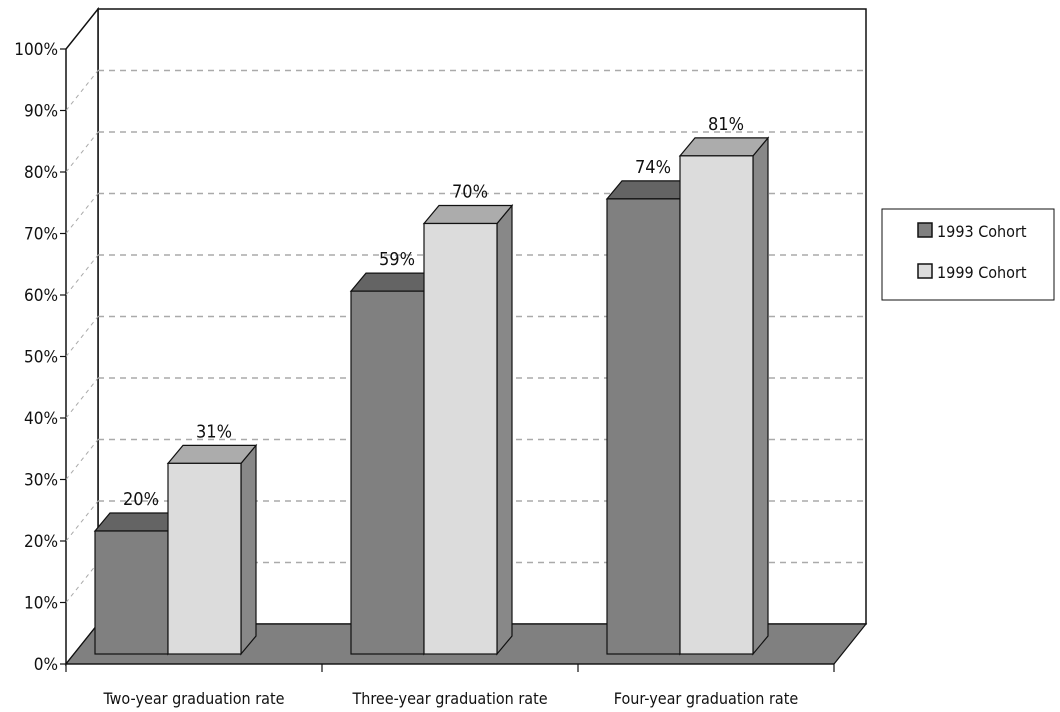  Describe the element at coordinates (41, 542) in the screenshot. I see `y-tick-label: 20%` at that location.